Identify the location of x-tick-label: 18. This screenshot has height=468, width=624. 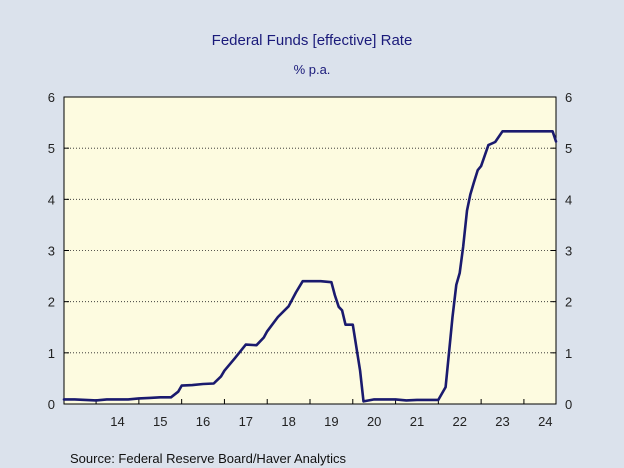
(288, 421).